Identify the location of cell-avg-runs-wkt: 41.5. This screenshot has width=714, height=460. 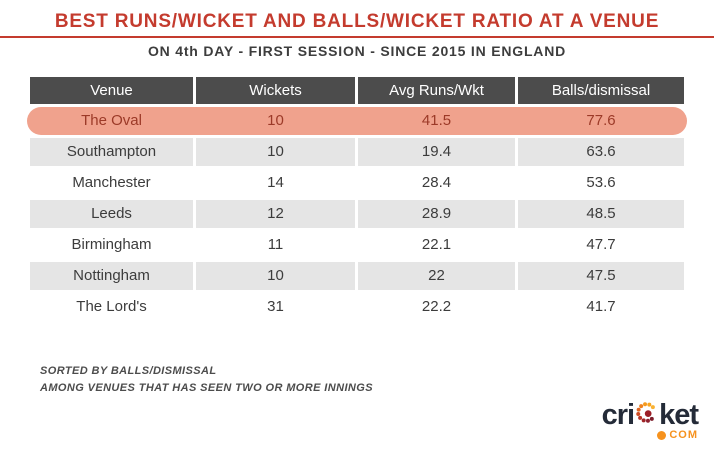
(436, 120).